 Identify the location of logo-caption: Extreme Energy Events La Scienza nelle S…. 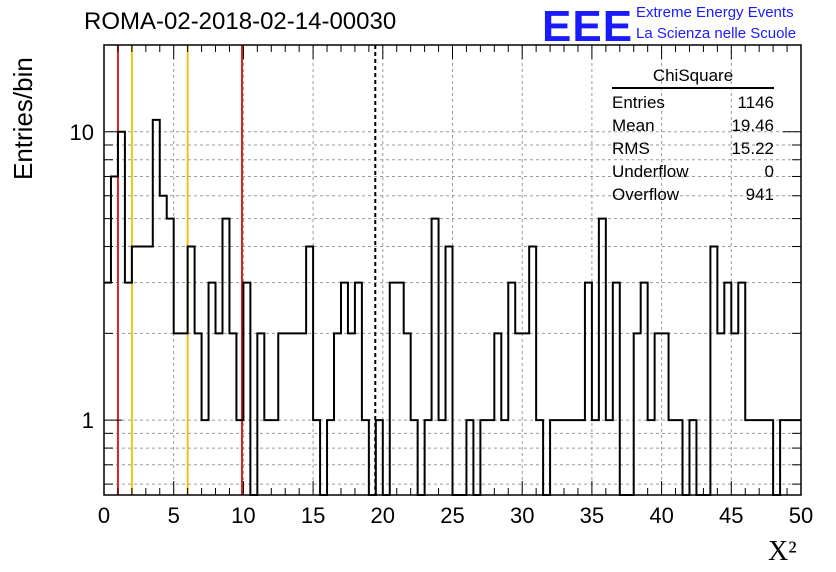
(716, 23).